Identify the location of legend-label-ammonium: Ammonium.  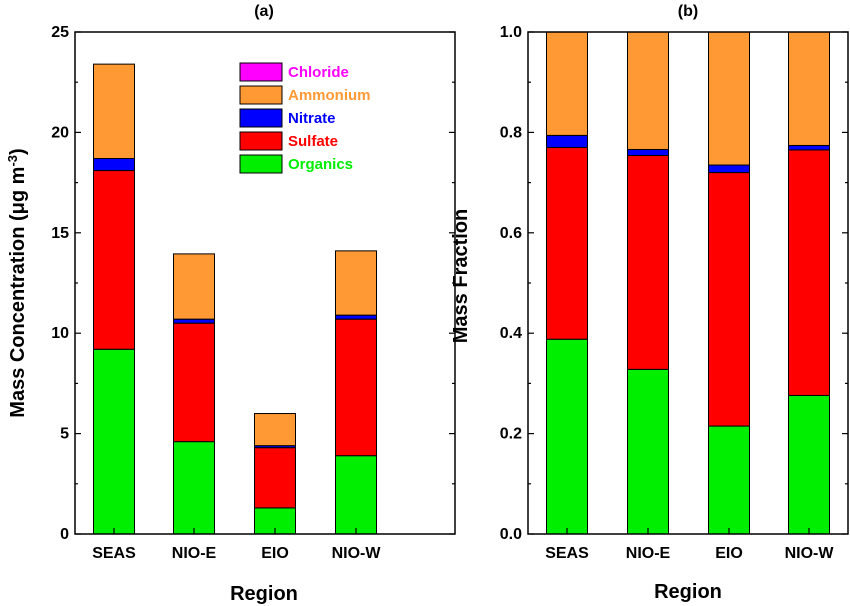
(329, 95).